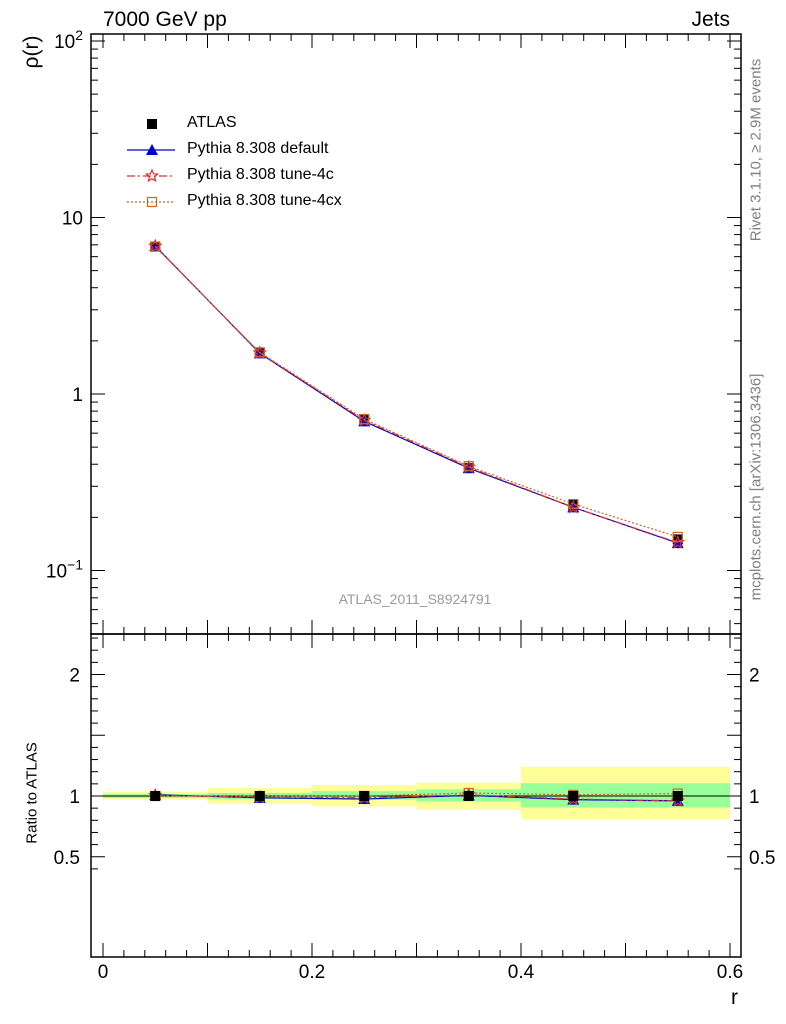 The width and height of the screenshot is (786, 1024). What do you see at coordinates (415, 599) in the screenshot?
I see `analysis-watermark: ATLAS_2011_S8924791` at bounding box center [415, 599].